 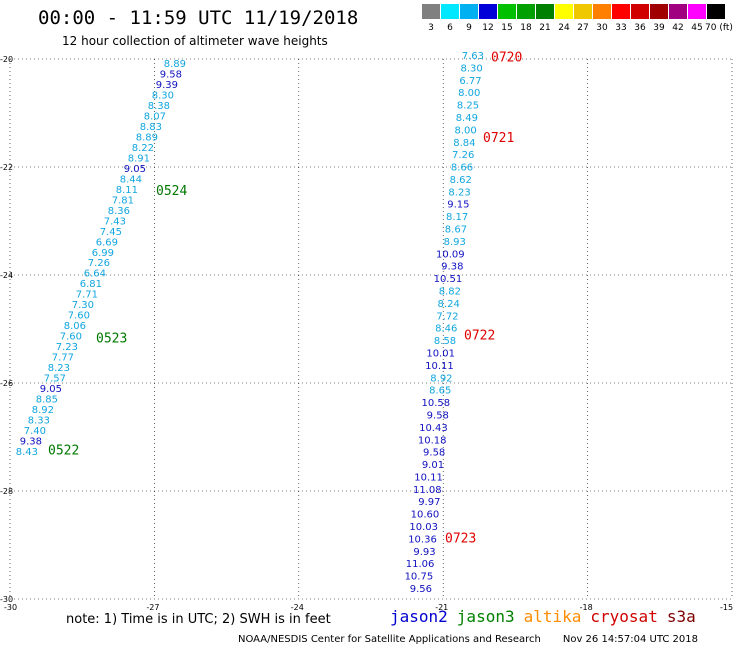 What do you see at coordinates (506, 57) in the screenshot?
I see `pass-time-label: 0720` at bounding box center [506, 57].